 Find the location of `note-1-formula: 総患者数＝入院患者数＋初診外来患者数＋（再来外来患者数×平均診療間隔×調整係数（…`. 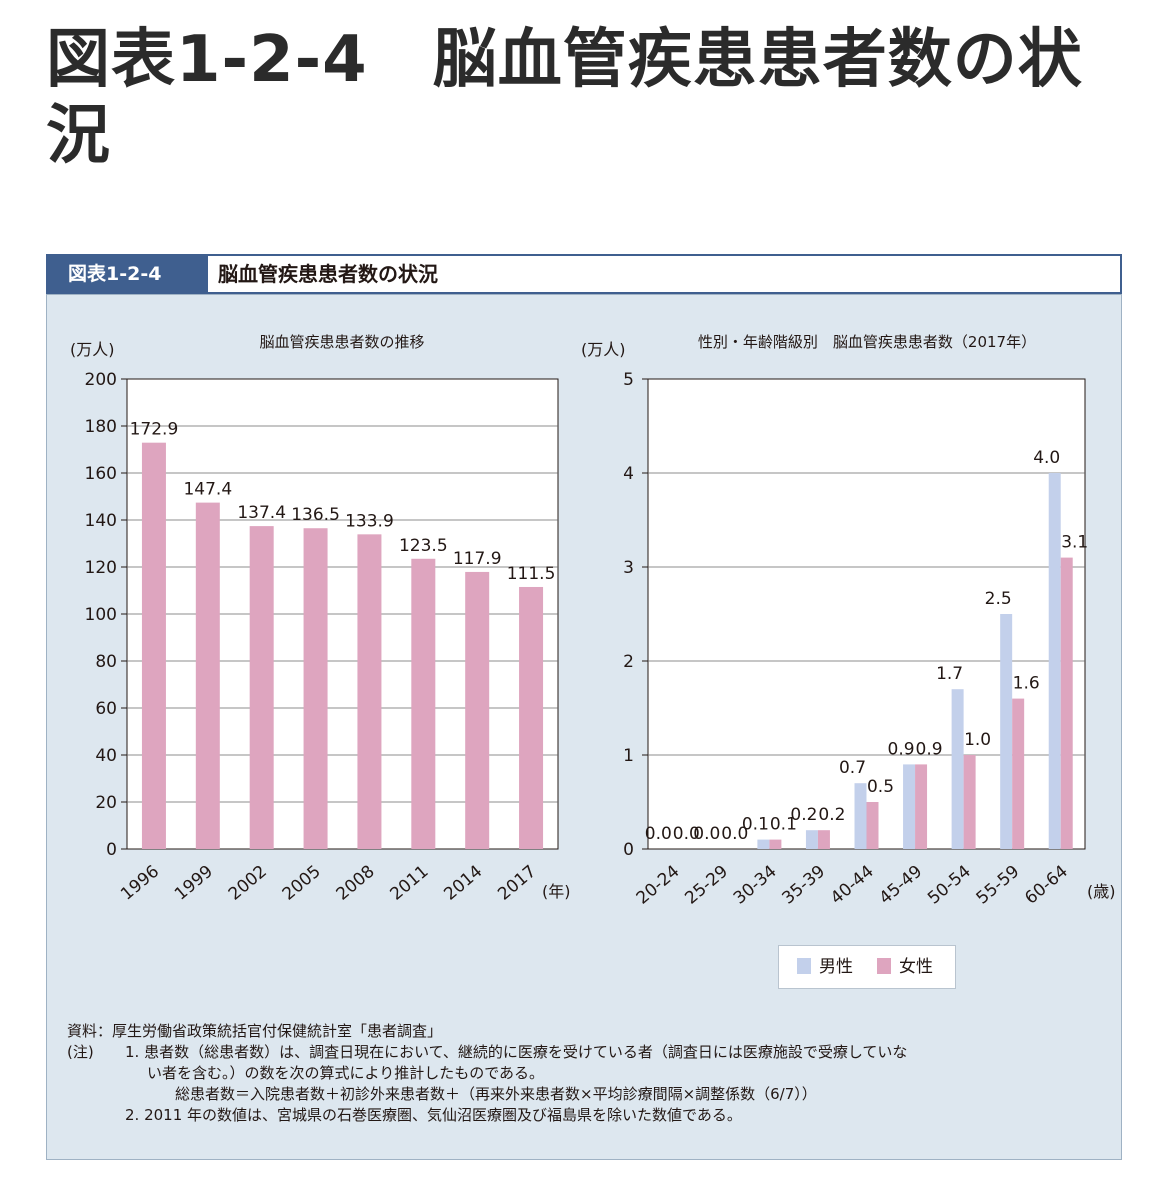

note-1-formula: 総患者数＝入院患者数＋初診外来患者数＋（再来外来患者数×平均診療間隔×調整係数（… is located at coordinates (496, 1094).